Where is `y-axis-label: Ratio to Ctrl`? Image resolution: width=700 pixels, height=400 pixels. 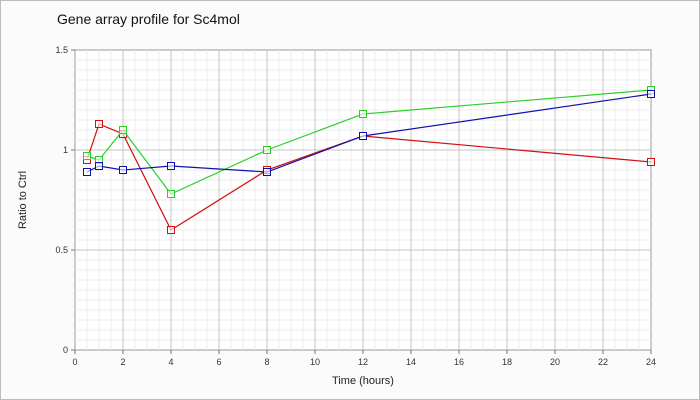
y-axis-label: Ratio to Ctrl is located at coordinates (23, 200).